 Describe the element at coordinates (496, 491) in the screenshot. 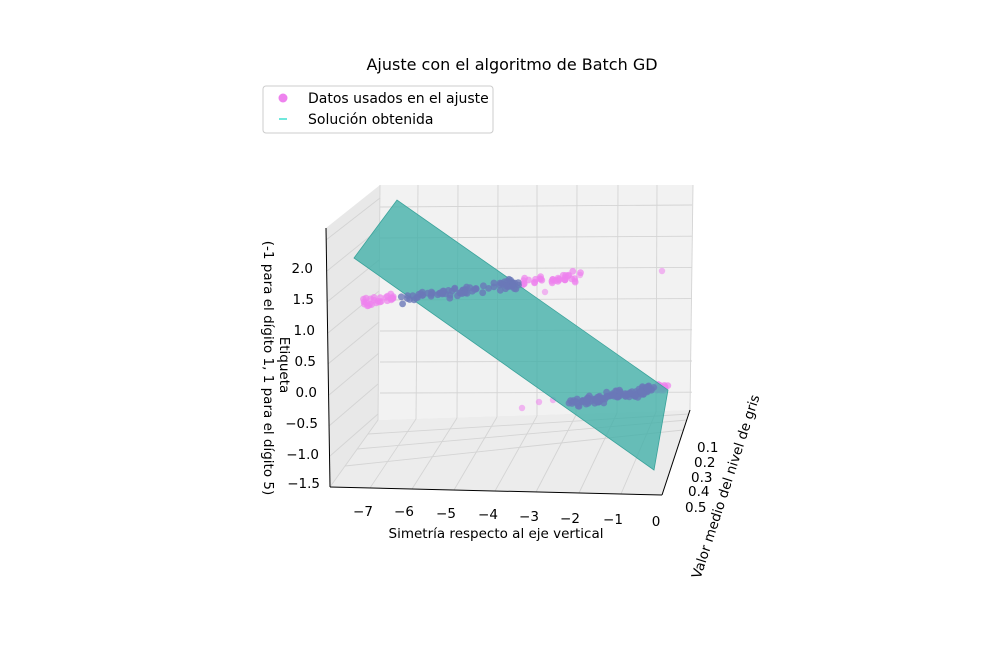

I see `x-axis-line` at that location.